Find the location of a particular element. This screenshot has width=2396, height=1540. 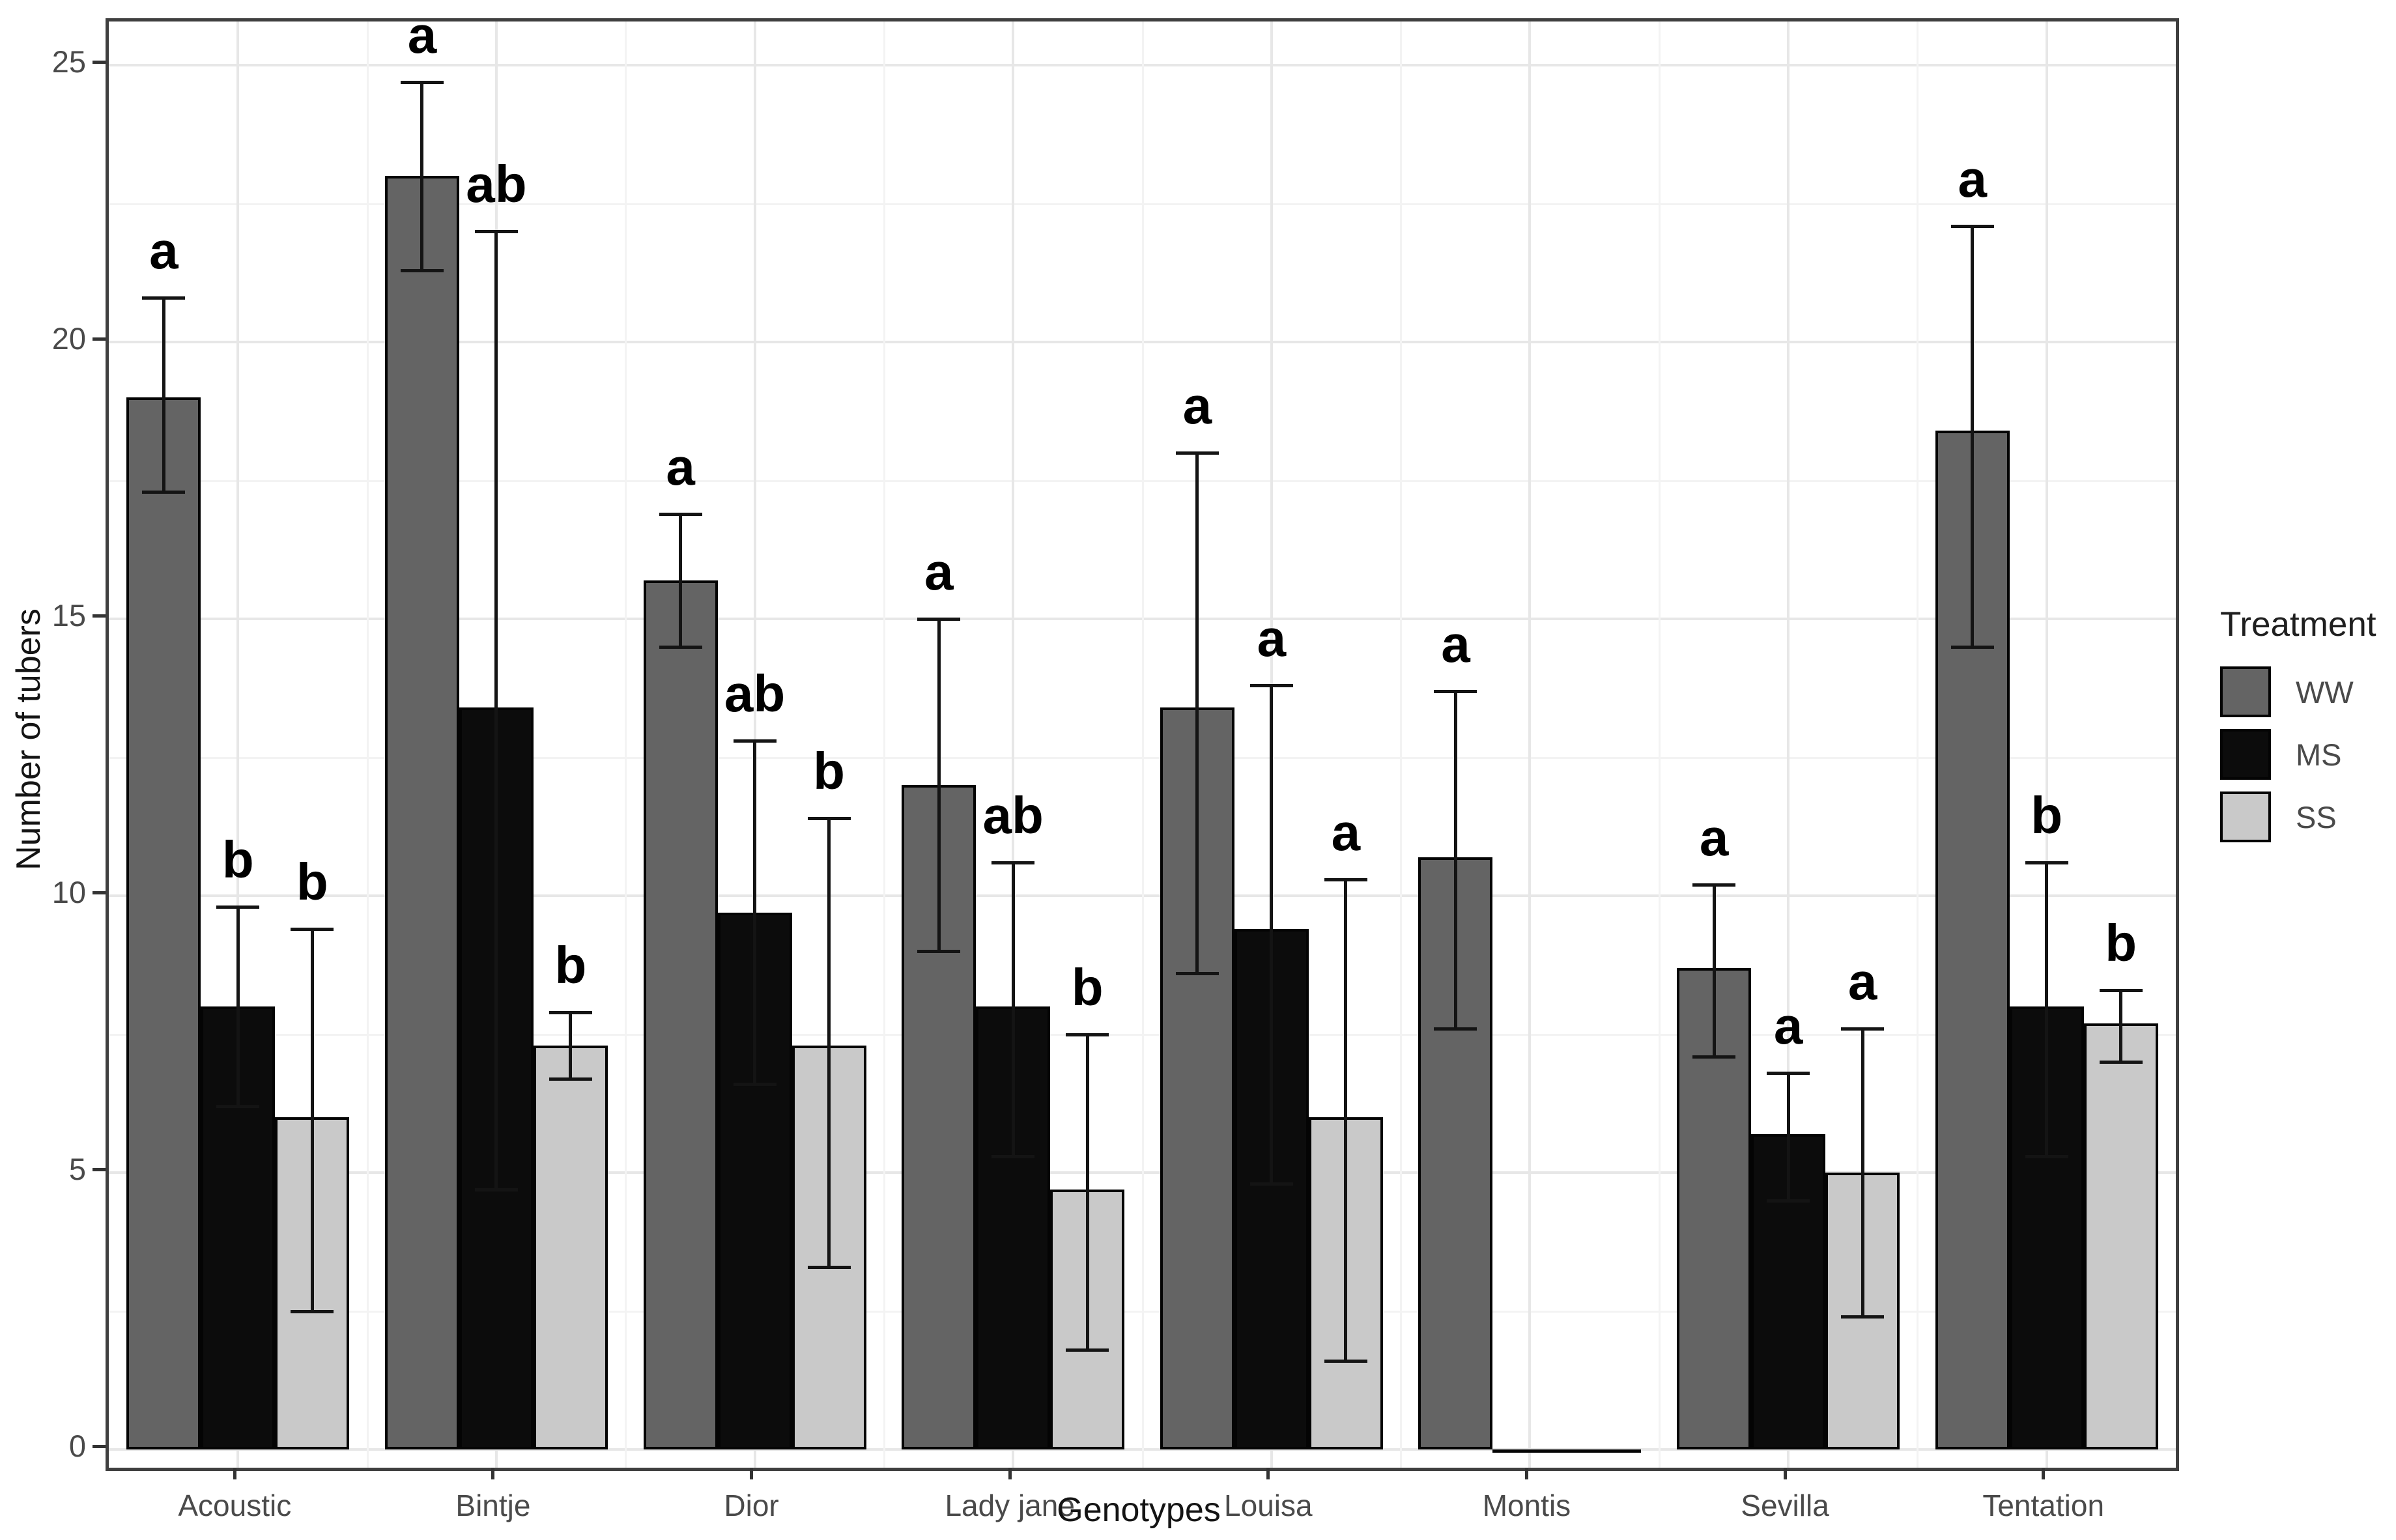

y-tick-label: 25 is located at coordinates (68, 61).